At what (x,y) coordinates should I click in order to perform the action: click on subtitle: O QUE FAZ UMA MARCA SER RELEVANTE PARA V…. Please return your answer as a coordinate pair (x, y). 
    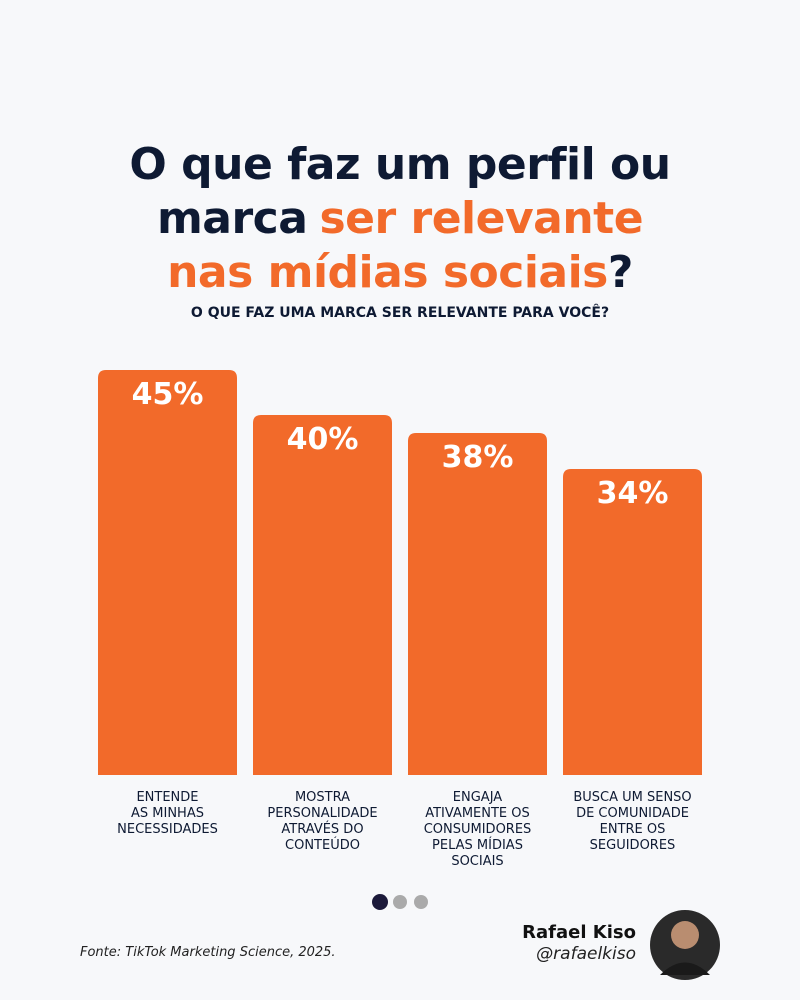
    Looking at the image, I should click on (400, 313).